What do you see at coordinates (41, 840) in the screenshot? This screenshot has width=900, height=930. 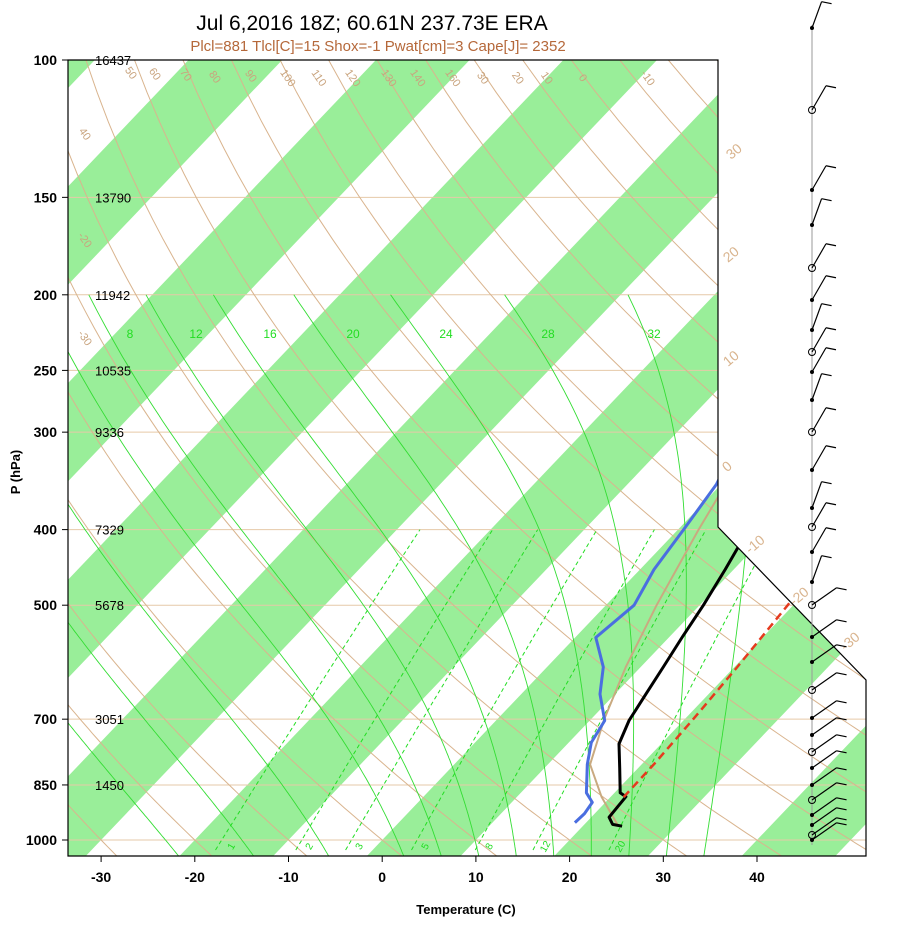 I see `pressure-tick-label: 1000` at bounding box center [41, 840].